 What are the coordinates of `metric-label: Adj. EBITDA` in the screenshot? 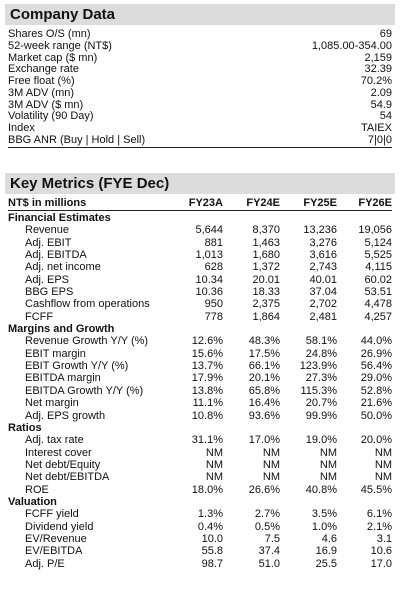 It's located at (56, 255).